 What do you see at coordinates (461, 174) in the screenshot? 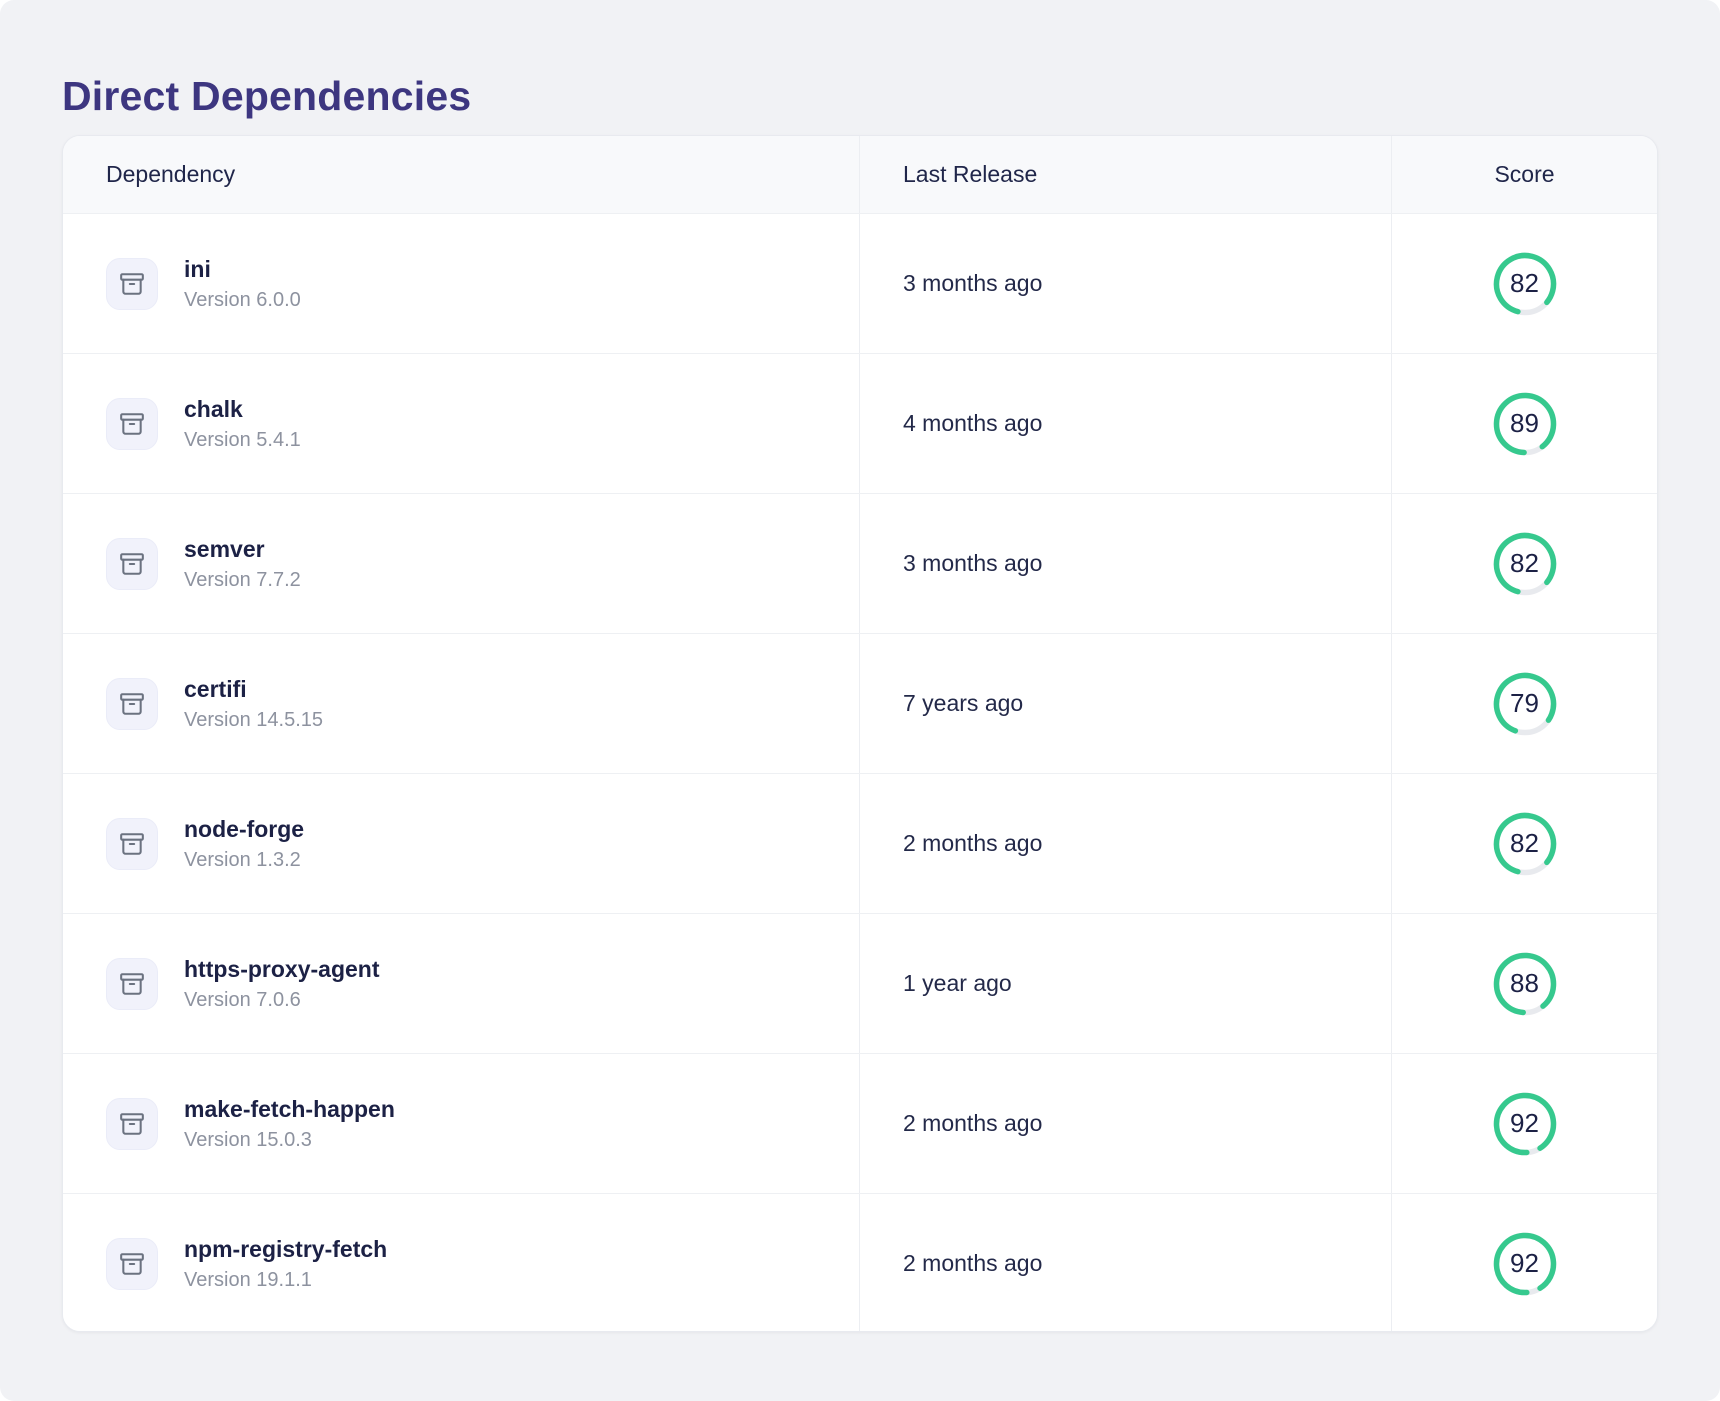
I see `column-header-dependency: Dependency` at bounding box center [461, 174].